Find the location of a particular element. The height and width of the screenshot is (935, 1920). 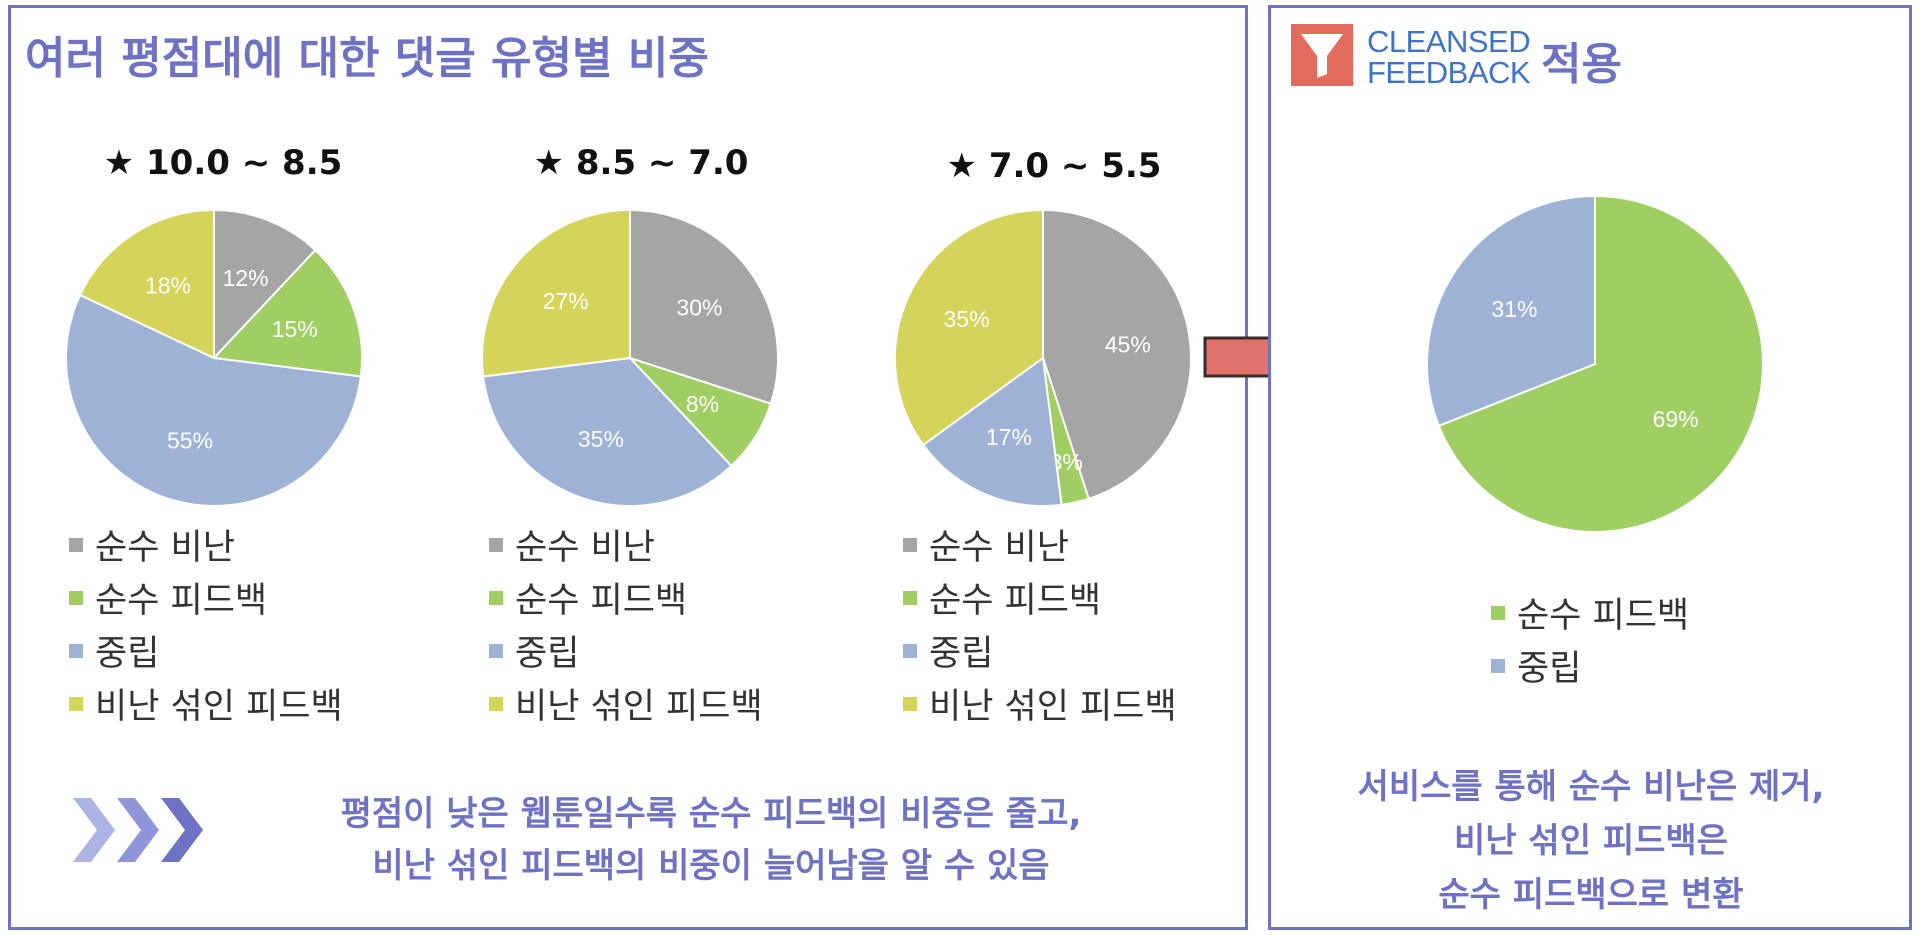

data-label: 55% is located at coordinates (190, 440).